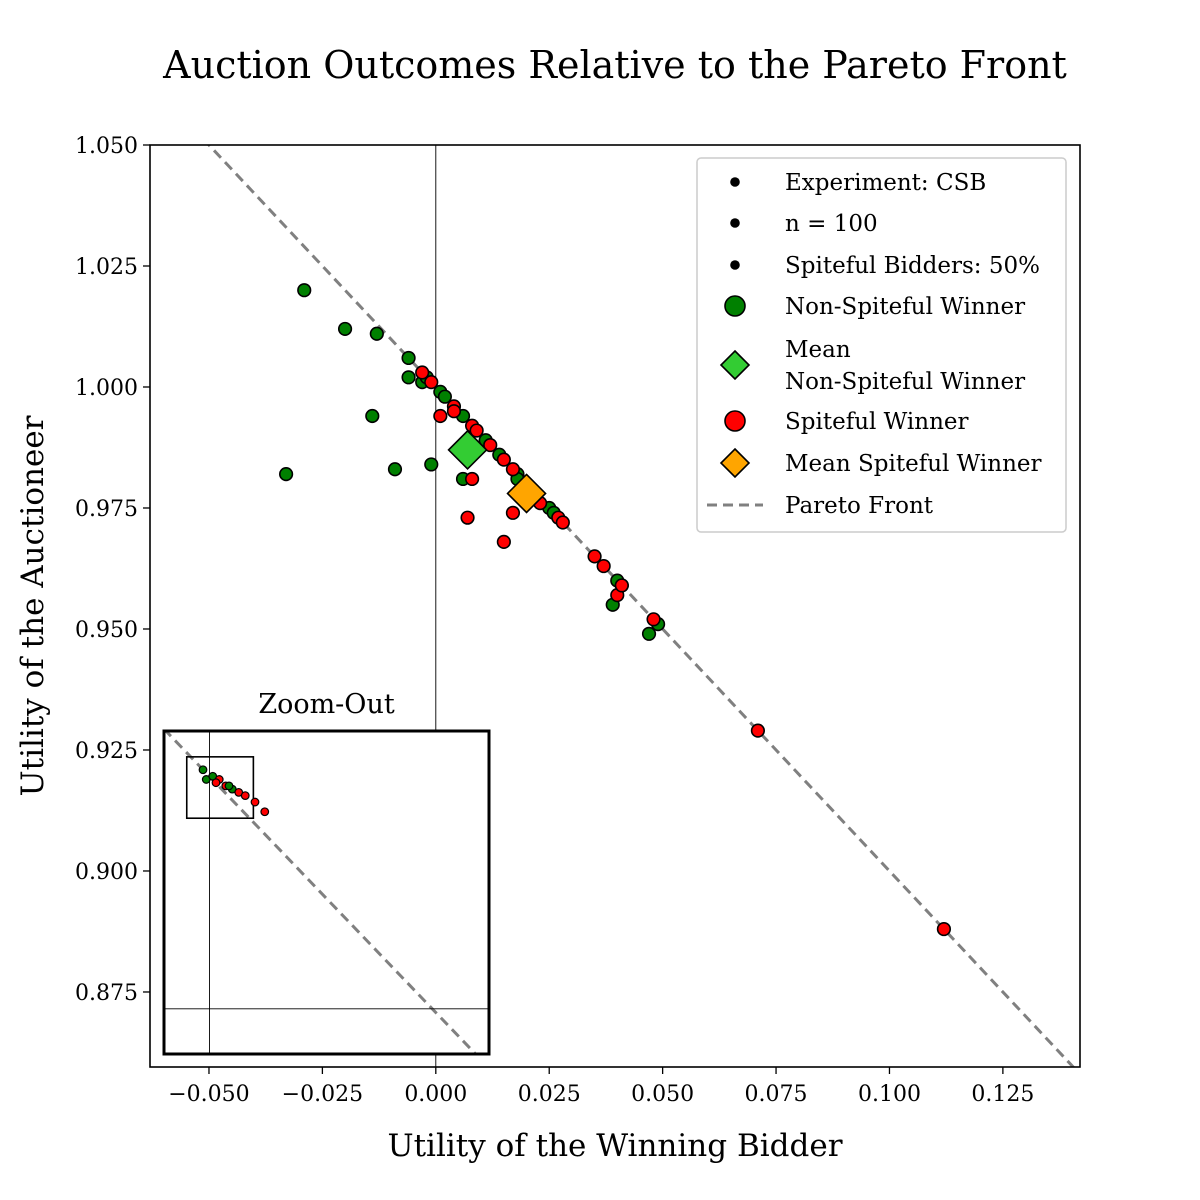 This screenshot has height=1200, width=1200. I want to click on legend-label-line: Spiteful Bidders: 50%, so click(912, 266).